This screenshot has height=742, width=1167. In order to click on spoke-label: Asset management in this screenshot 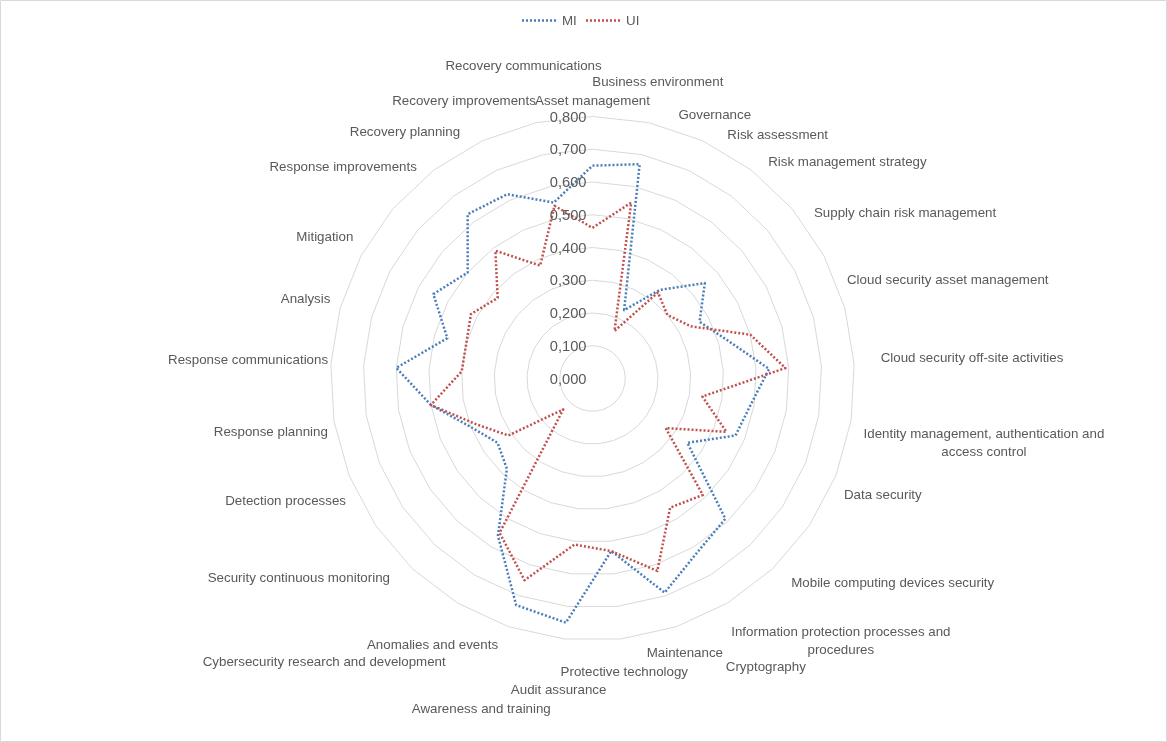, I will do `click(593, 100)`.